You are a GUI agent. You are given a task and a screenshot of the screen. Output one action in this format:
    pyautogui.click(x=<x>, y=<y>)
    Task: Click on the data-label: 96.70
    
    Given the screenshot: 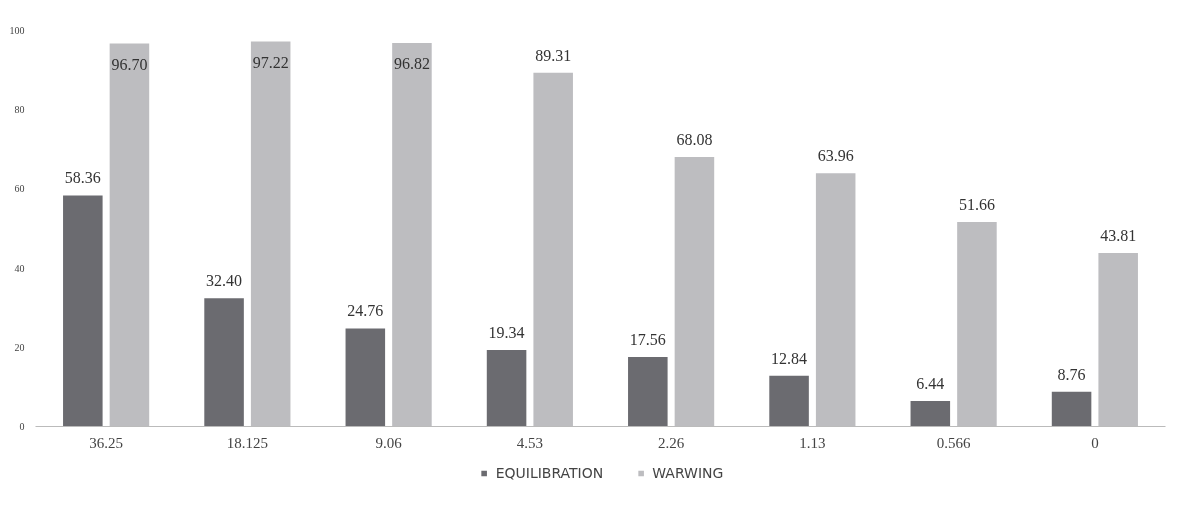 What is the action you would take?
    pyautogui.click(x=129, y=64)
    